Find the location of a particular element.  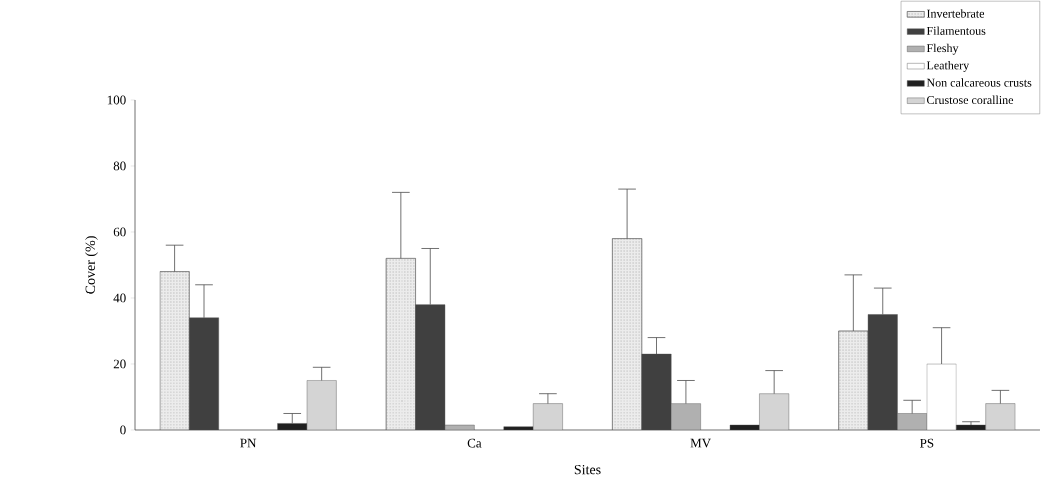

y-tick-label: 40 is located at coordinates (119, 298).